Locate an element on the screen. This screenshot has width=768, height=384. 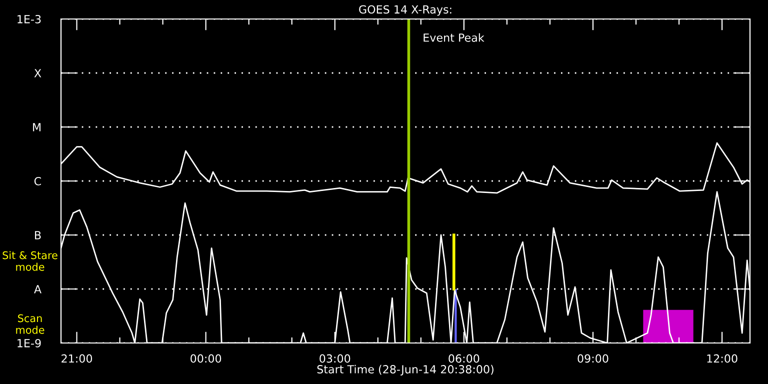
y-tick-label: A is located at coordinates (38, 289).